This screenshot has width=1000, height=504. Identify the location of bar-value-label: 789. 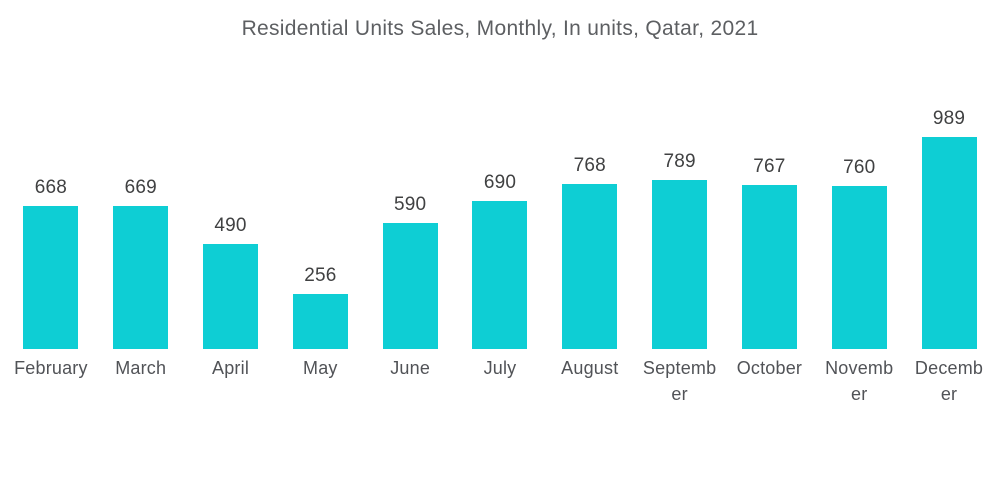
(679, 161).